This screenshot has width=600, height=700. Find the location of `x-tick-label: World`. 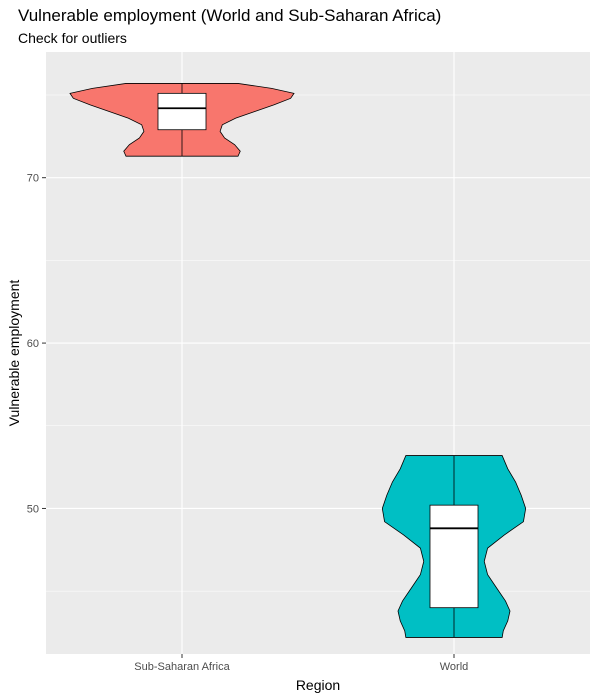

x-tick-label: World is located at coordinates (454, 667).